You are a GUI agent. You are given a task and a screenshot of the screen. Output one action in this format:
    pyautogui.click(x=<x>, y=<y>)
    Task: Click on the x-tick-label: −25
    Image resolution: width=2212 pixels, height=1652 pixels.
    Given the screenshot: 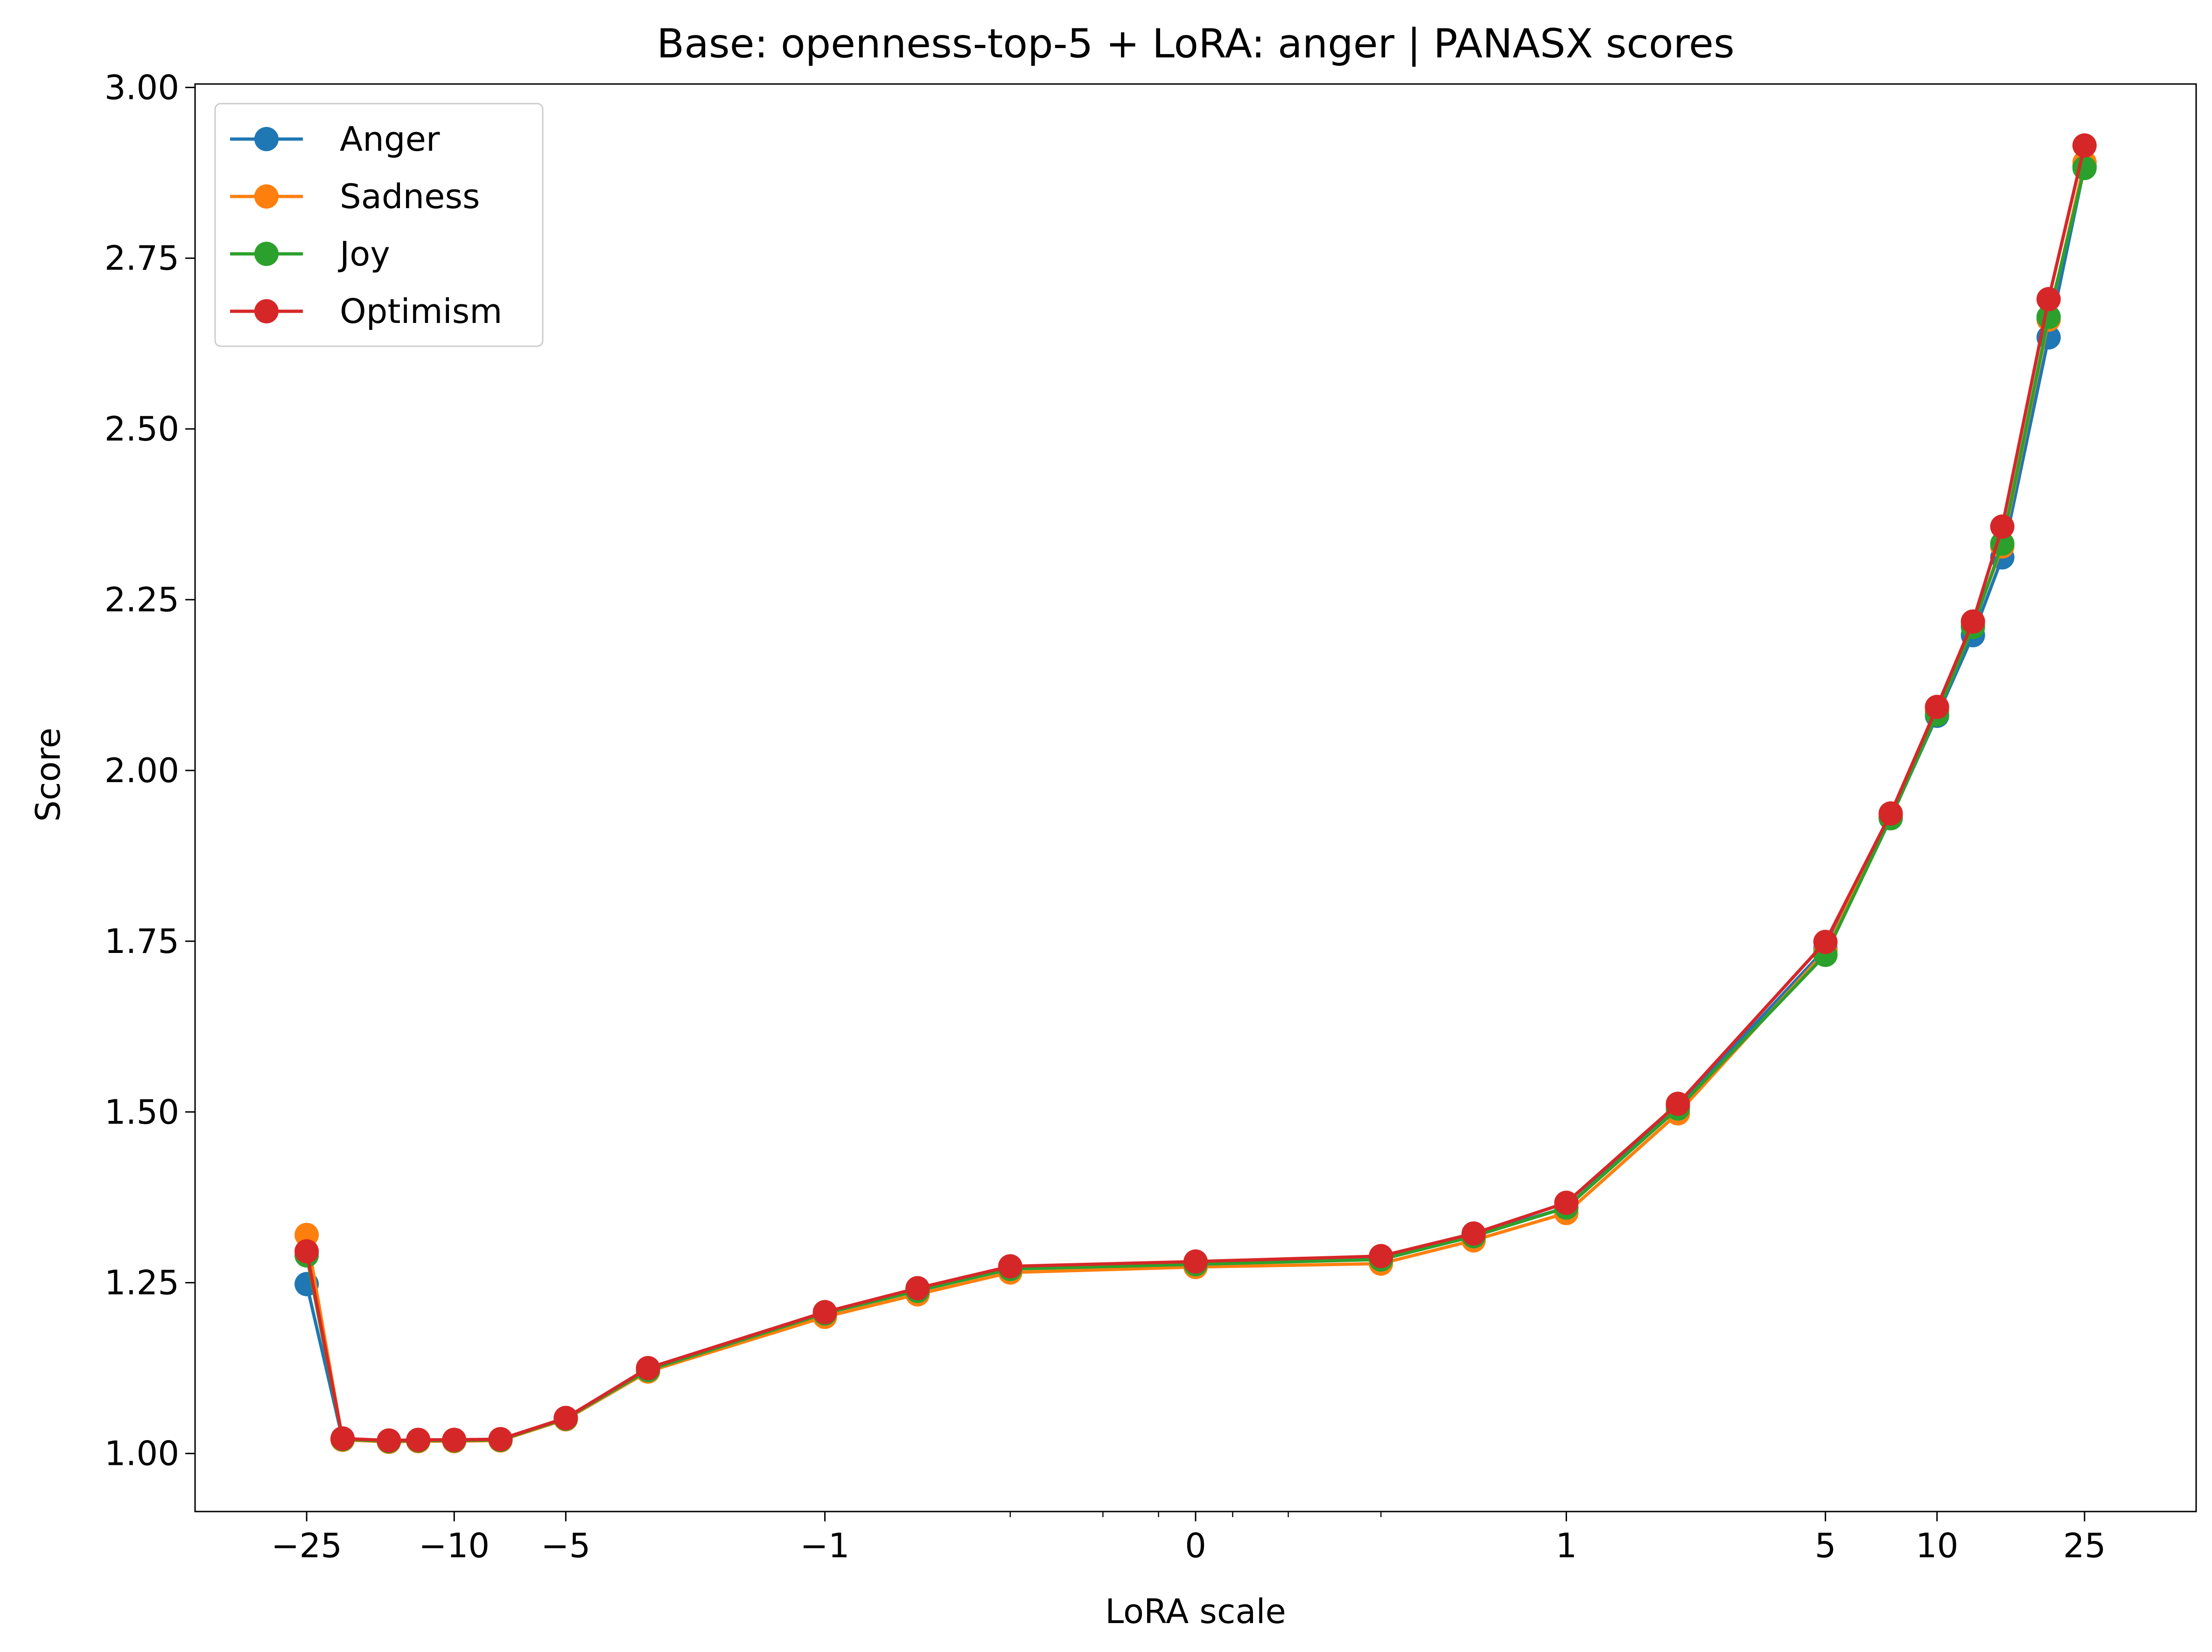 What is the action you would take?
    pyautogui.click(x=306, y=1545)
    